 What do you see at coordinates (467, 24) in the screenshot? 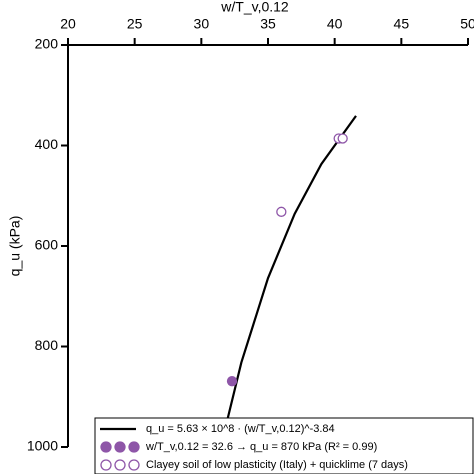
I see `x-tick-label: 50` at bounding box center [467, 24].